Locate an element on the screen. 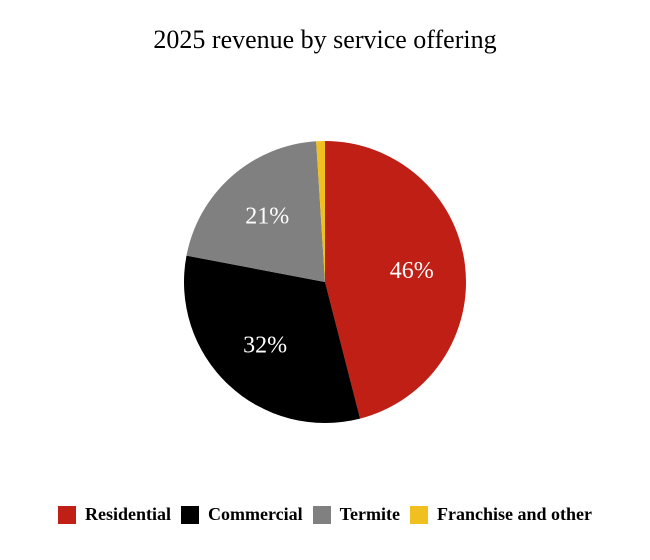 Image resolution: width=650 pixels, height=560 pixels. pie-slice-residential is located at coordinates (396, 280).